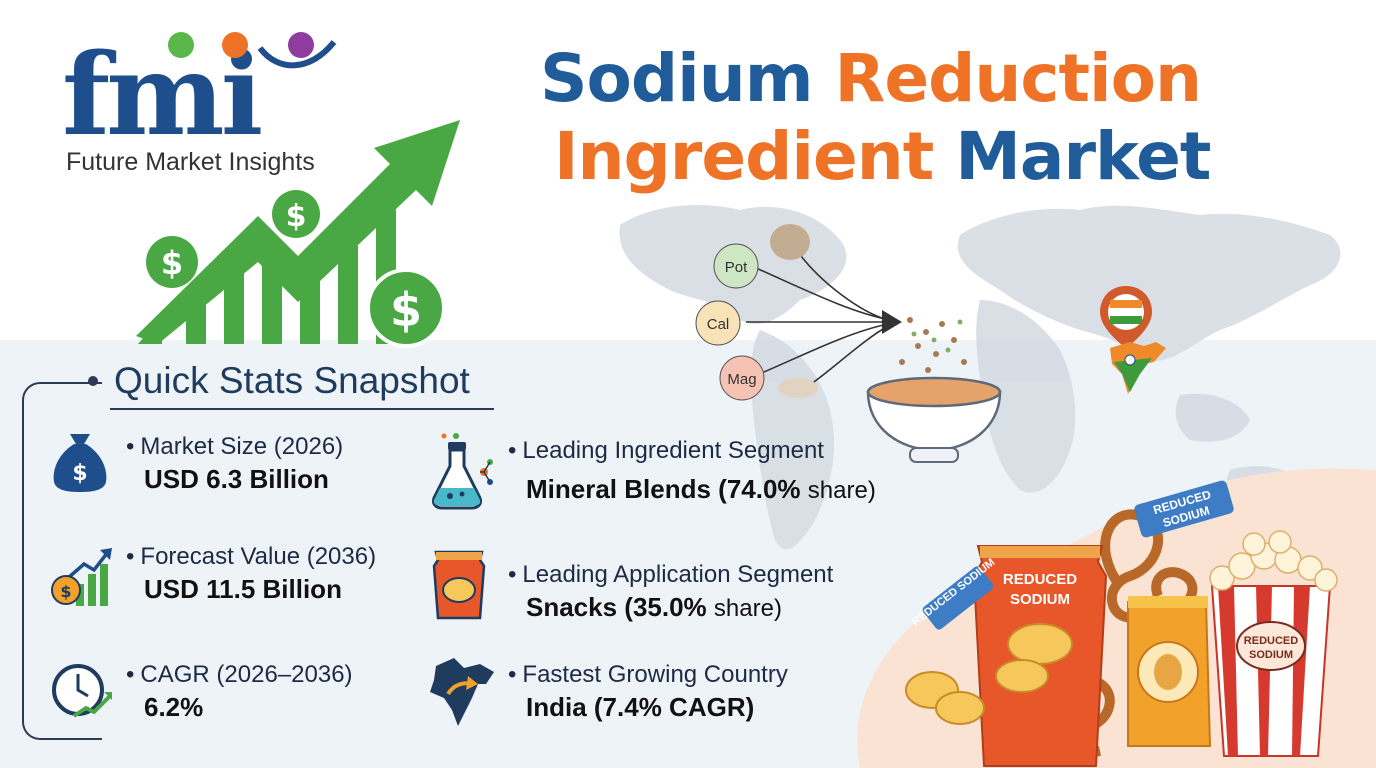 This screenshot has width=1376, height=768. What do you see at coordinates (251, 557) in the screenshot?
I see `stat-forecast-value-label: Forecast Value (2036)` at bounding box center [251, 557].